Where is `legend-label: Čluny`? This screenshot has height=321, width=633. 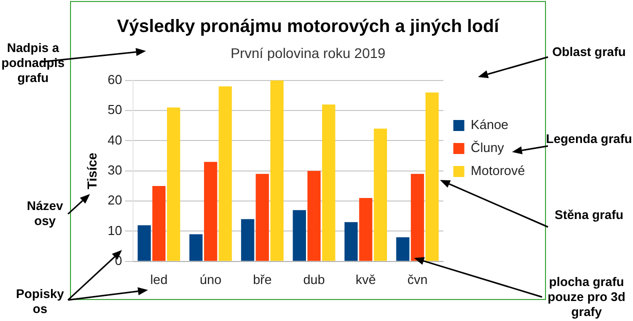
legend-label: Čluny is located at coordinates (487, 148).